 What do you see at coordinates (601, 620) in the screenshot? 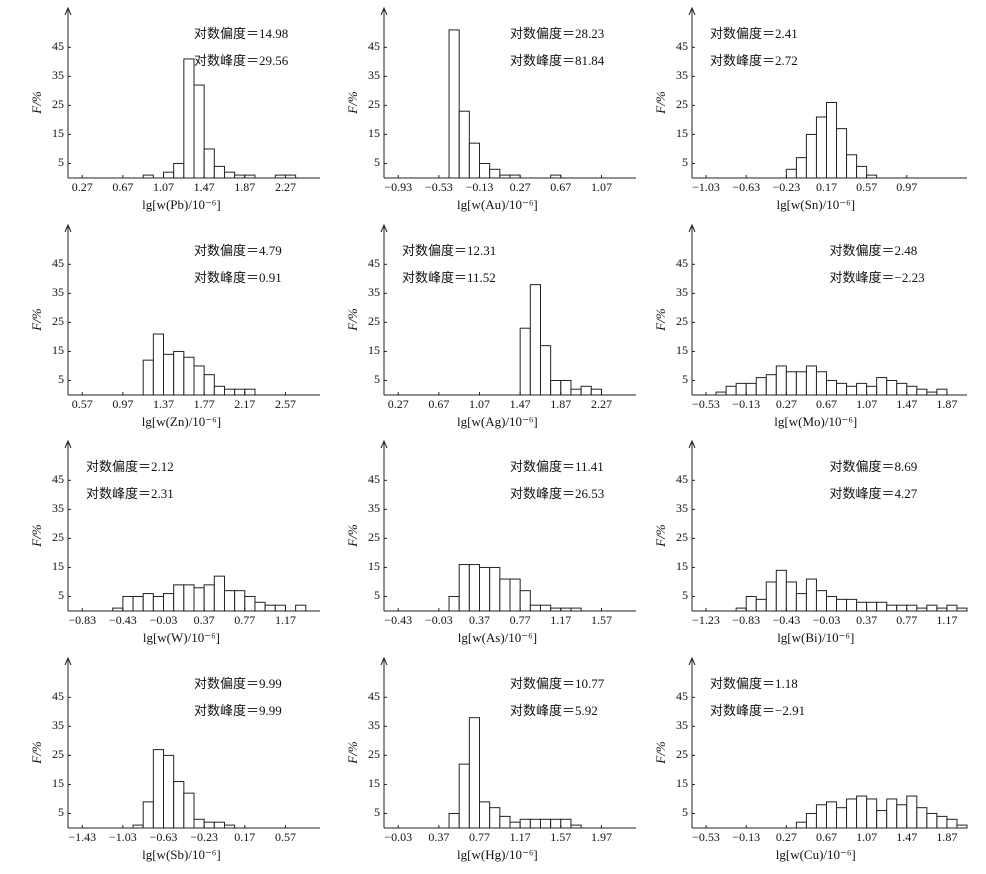
I see `x-tick-label: 1.57` at bounding box center [601, 620].